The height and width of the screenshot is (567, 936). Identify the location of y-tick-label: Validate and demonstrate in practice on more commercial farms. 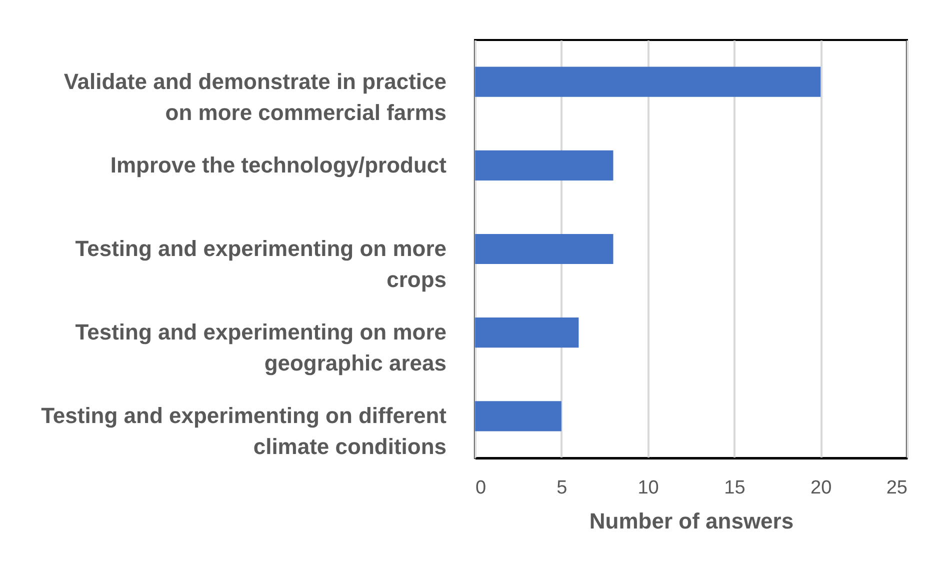
(255, 96).